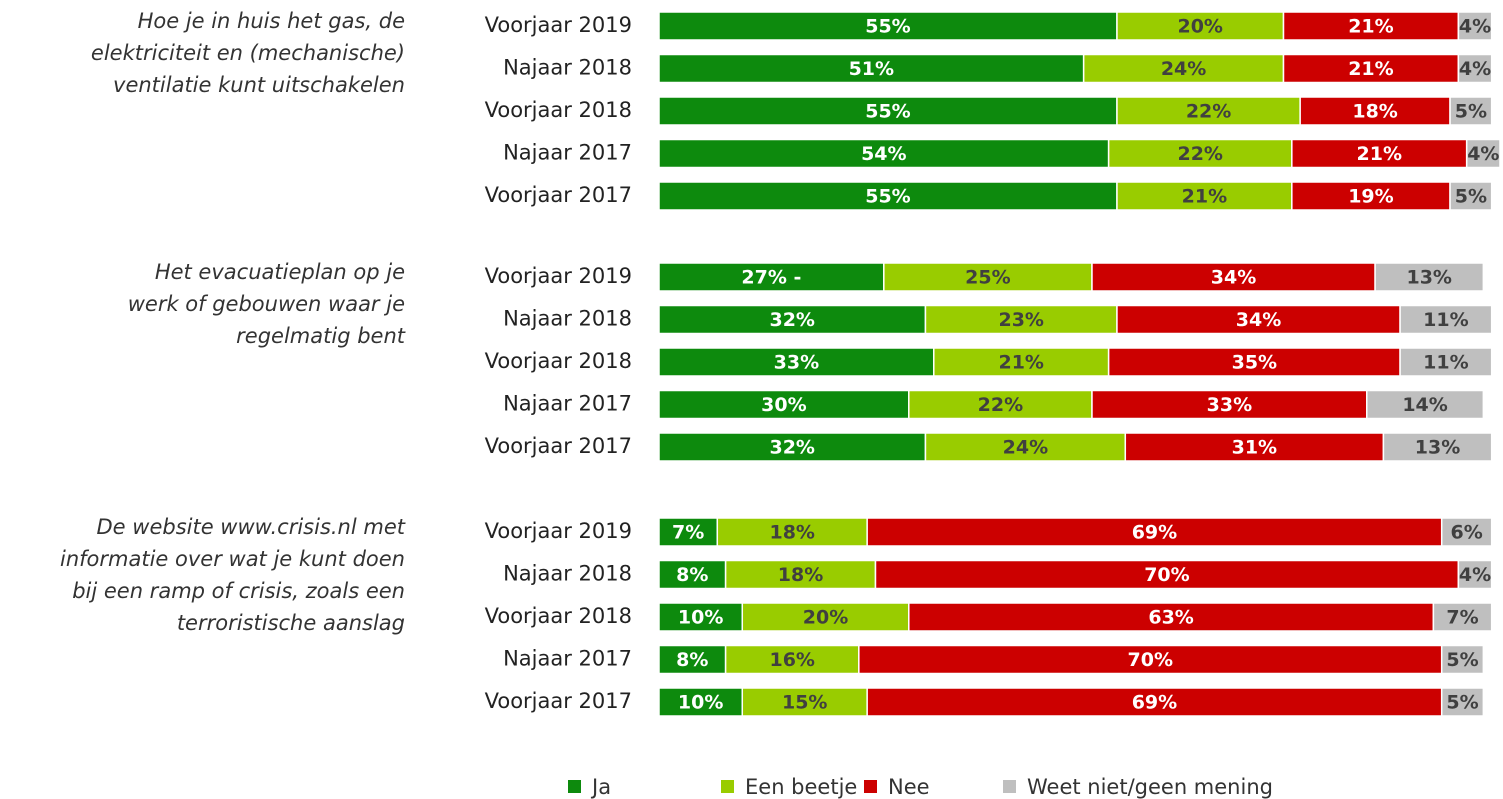 The height and width of the screenshot is (799, 1503). I want to click on value-label: 10%, so click(700, 618).